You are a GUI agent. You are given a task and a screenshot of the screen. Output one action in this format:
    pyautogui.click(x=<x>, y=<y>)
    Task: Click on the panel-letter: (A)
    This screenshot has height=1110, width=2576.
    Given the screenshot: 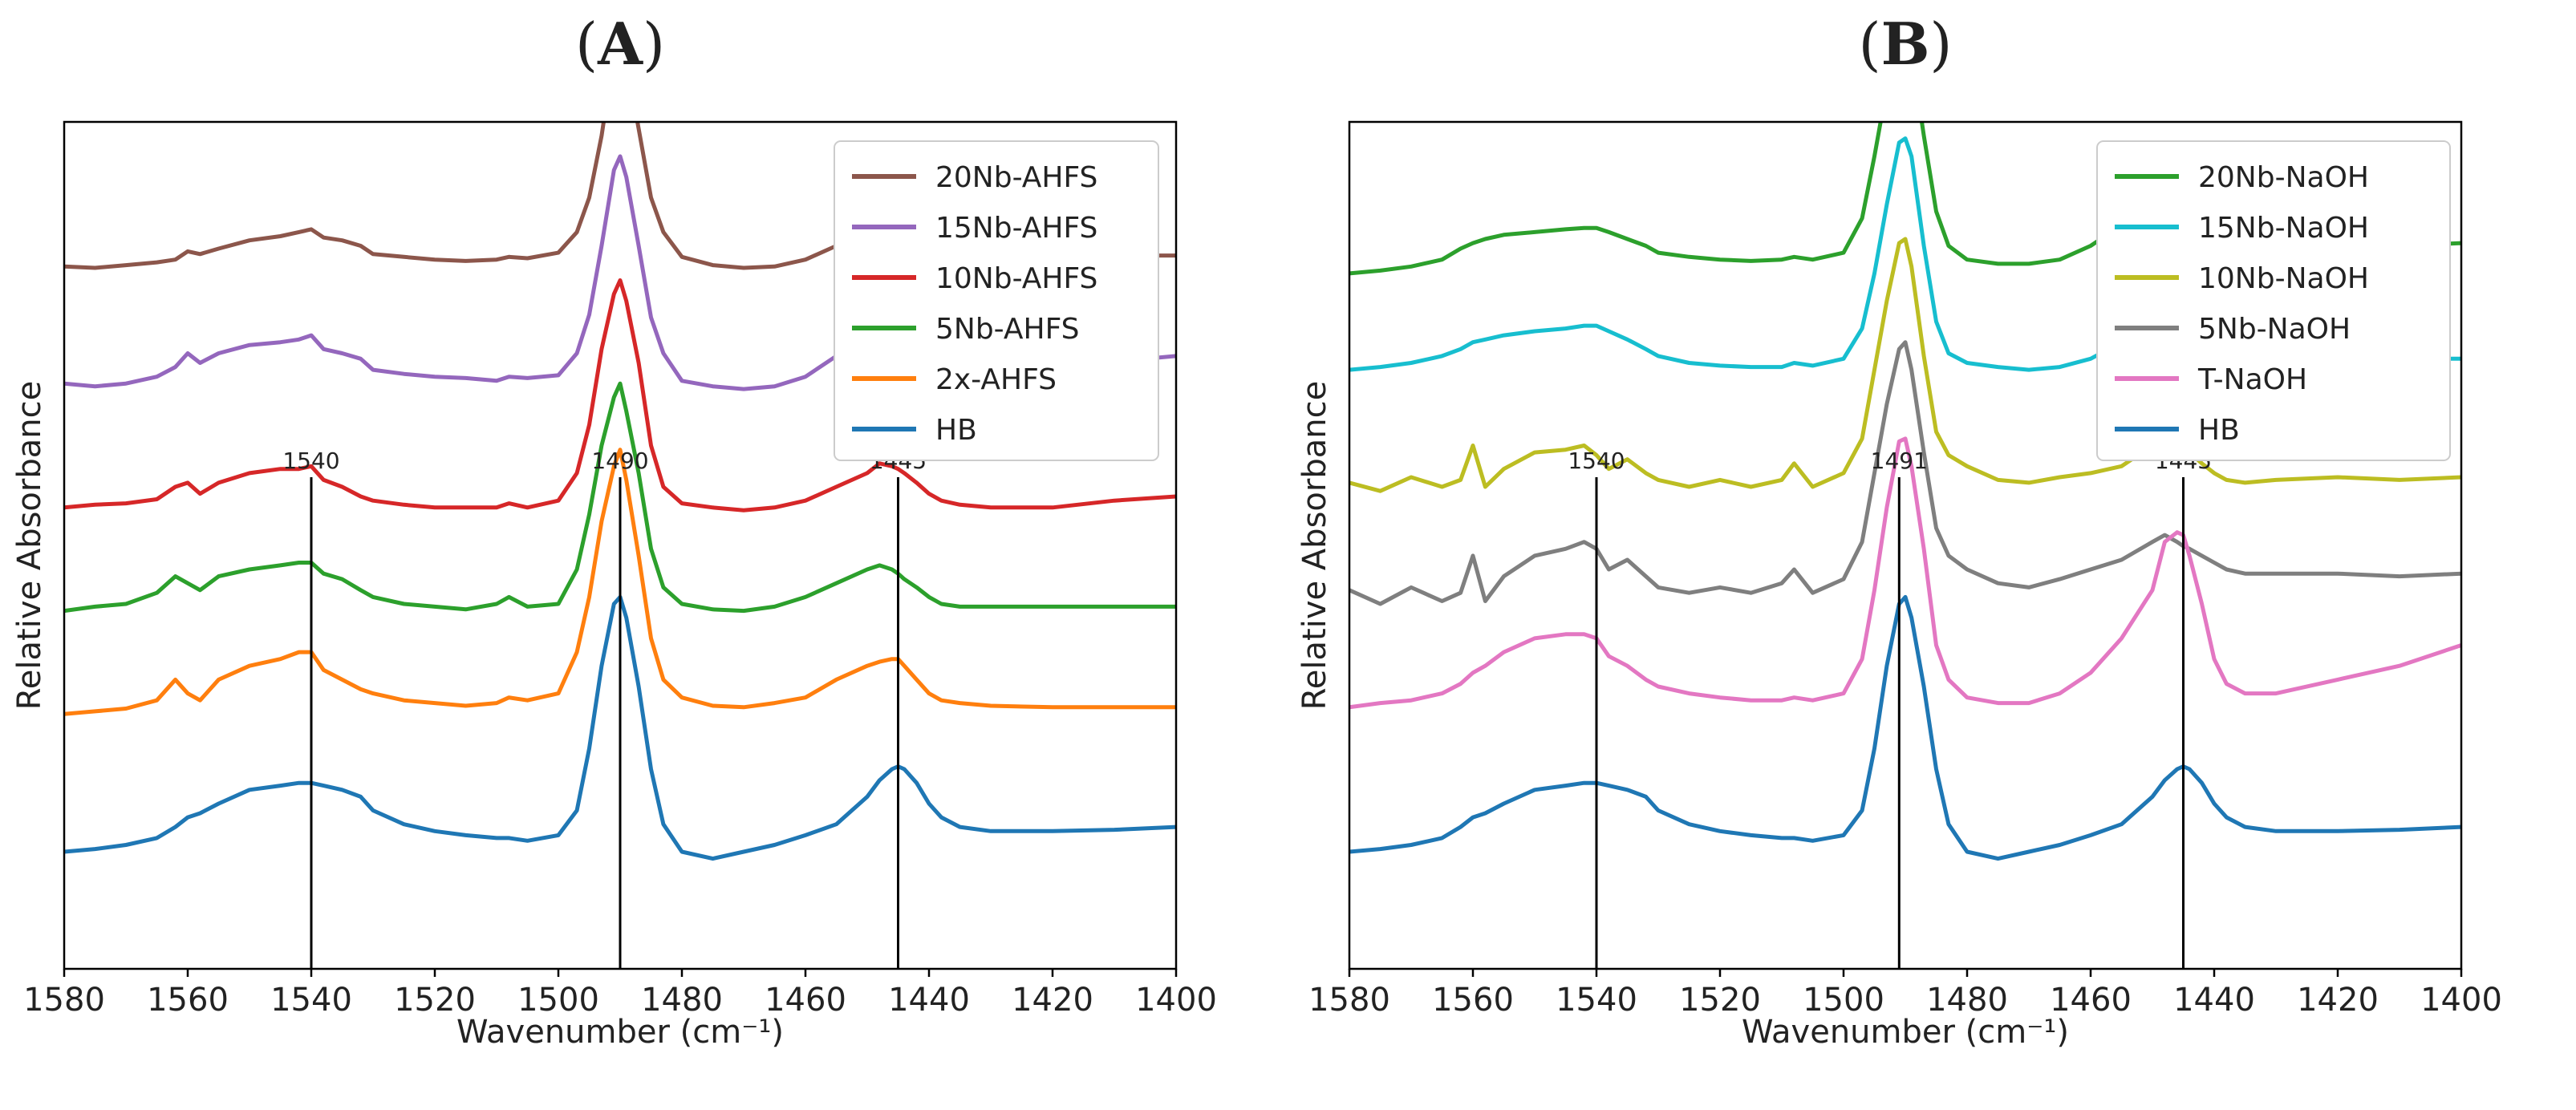 What is the action you would take?
    pyautogui.click(x=620, y=44)
    